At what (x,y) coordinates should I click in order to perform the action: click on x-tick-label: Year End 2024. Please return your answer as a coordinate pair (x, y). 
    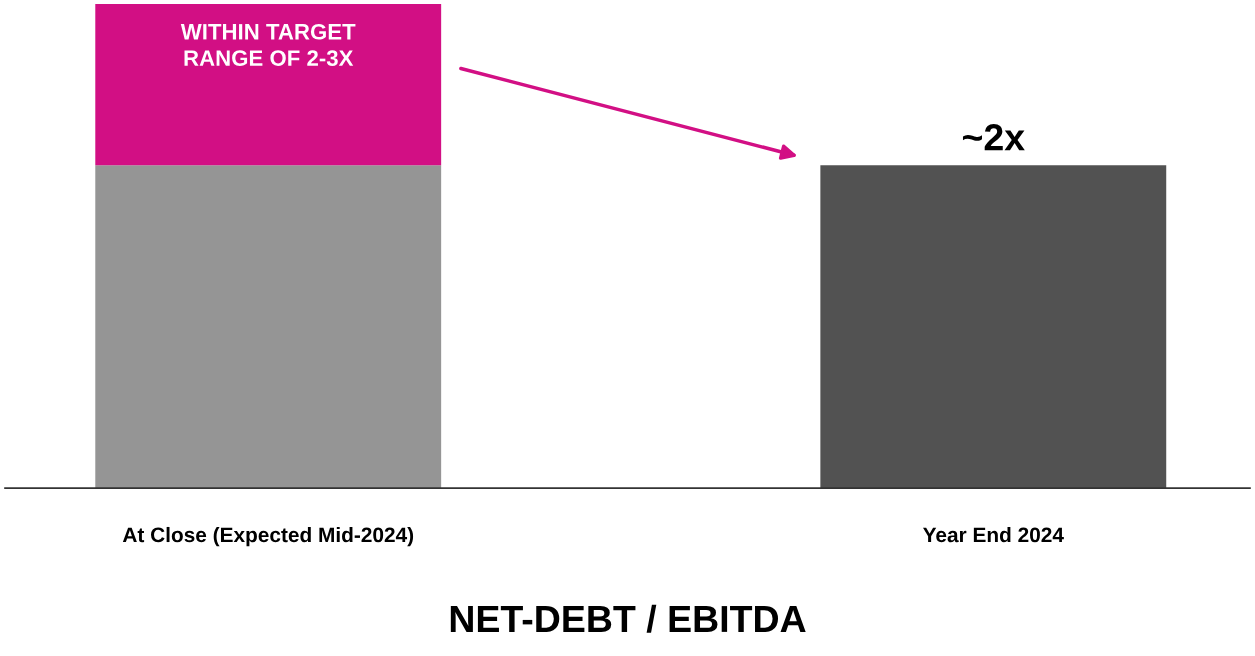
    Looking at the image, I should click on (993, 534).